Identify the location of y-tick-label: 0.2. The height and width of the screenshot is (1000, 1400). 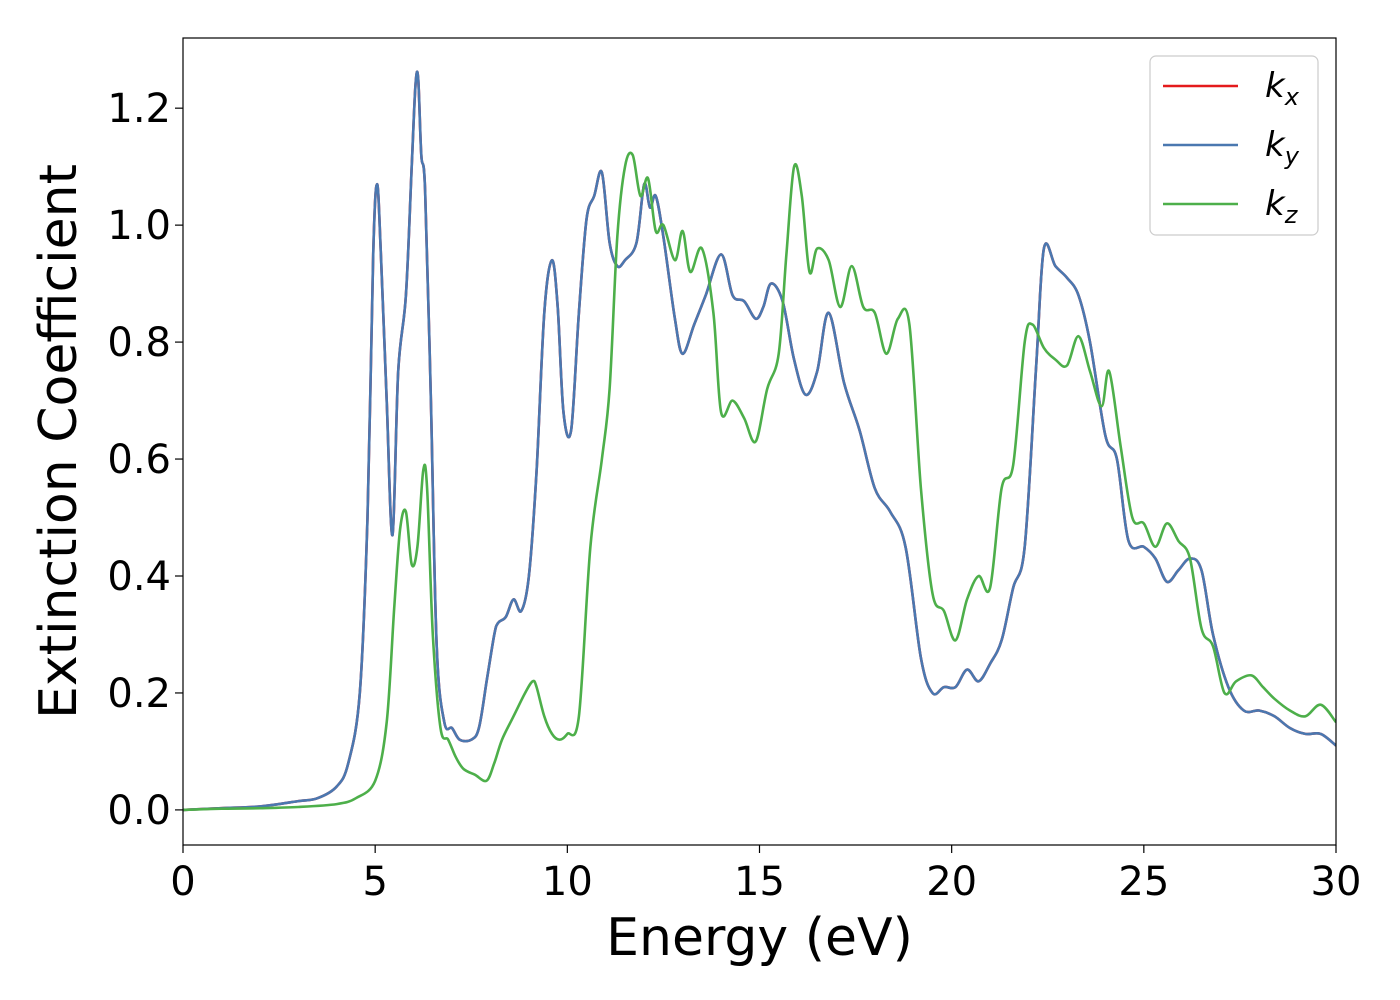
(139, 694).